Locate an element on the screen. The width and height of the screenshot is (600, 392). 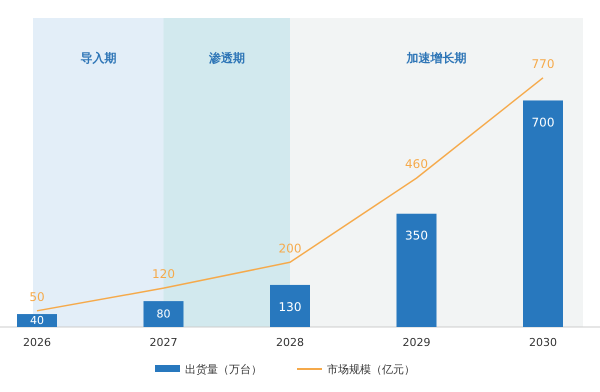
data-label: 700 is located at coordinates (543, 122).